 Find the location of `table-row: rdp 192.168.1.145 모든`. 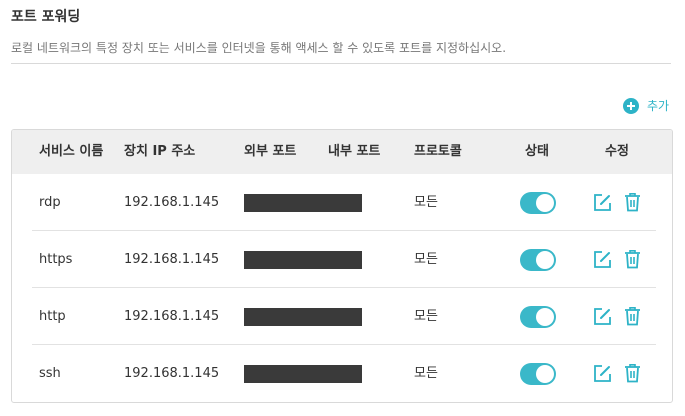

table-row: rdp 192.168.1.145 모든 is located at coordinates (342, 202).